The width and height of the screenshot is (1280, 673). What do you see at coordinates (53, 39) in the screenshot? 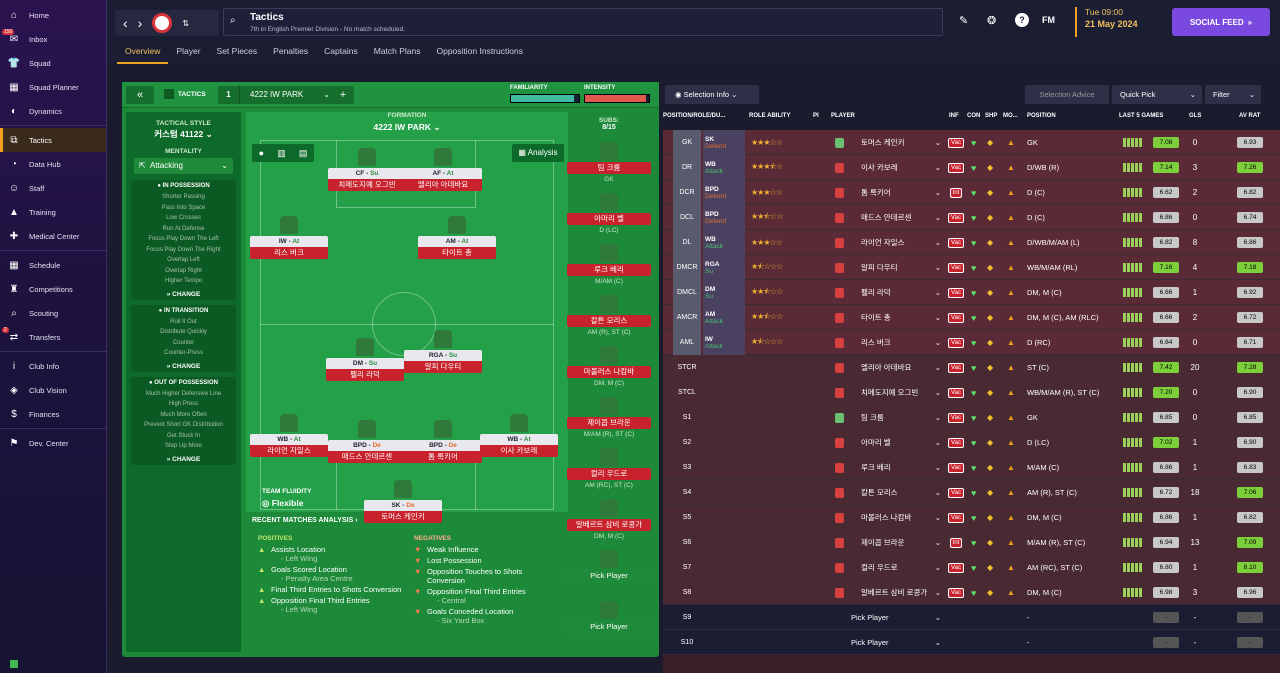
I see `nav-item-inbox: ✉ Inbox 150` at bounding box center [53, 39].